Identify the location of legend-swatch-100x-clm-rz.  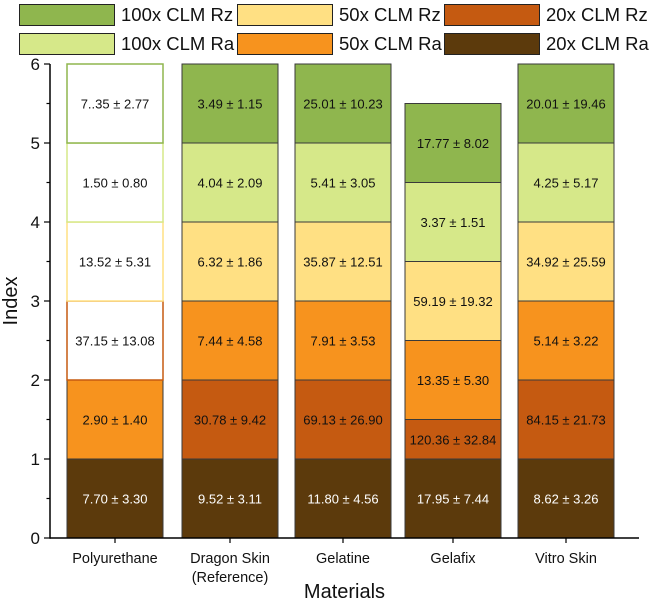
(67, 15).